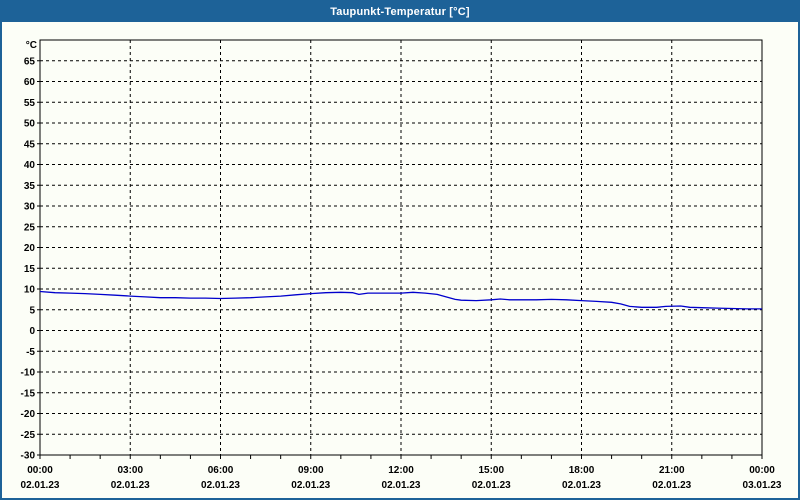 Image resolution: width=800 pixels, height=500 pixels. I want to click on y-tick-label: -20, so click(28, 414).